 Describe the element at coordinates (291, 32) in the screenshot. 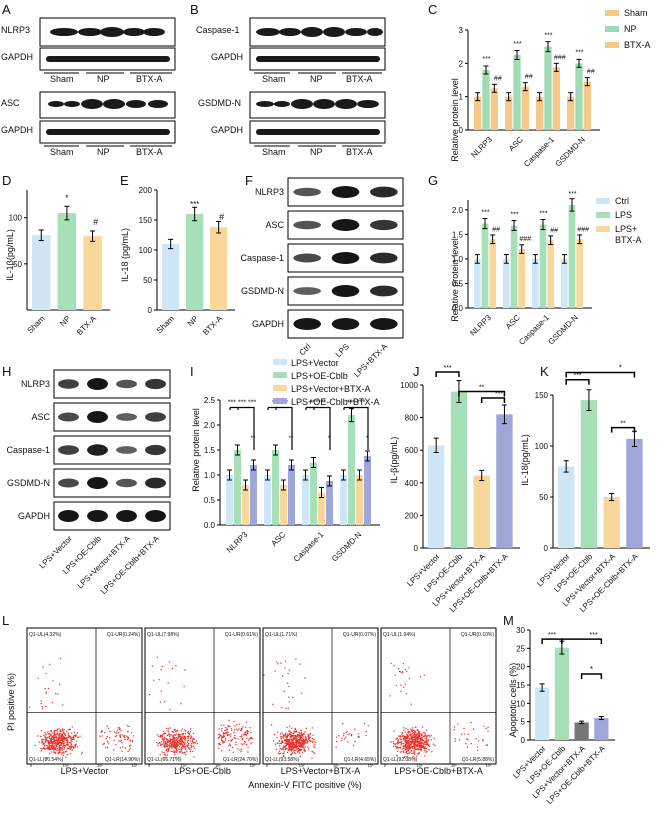

I see `blot-B-caspase1: Caspase-1` at that location.